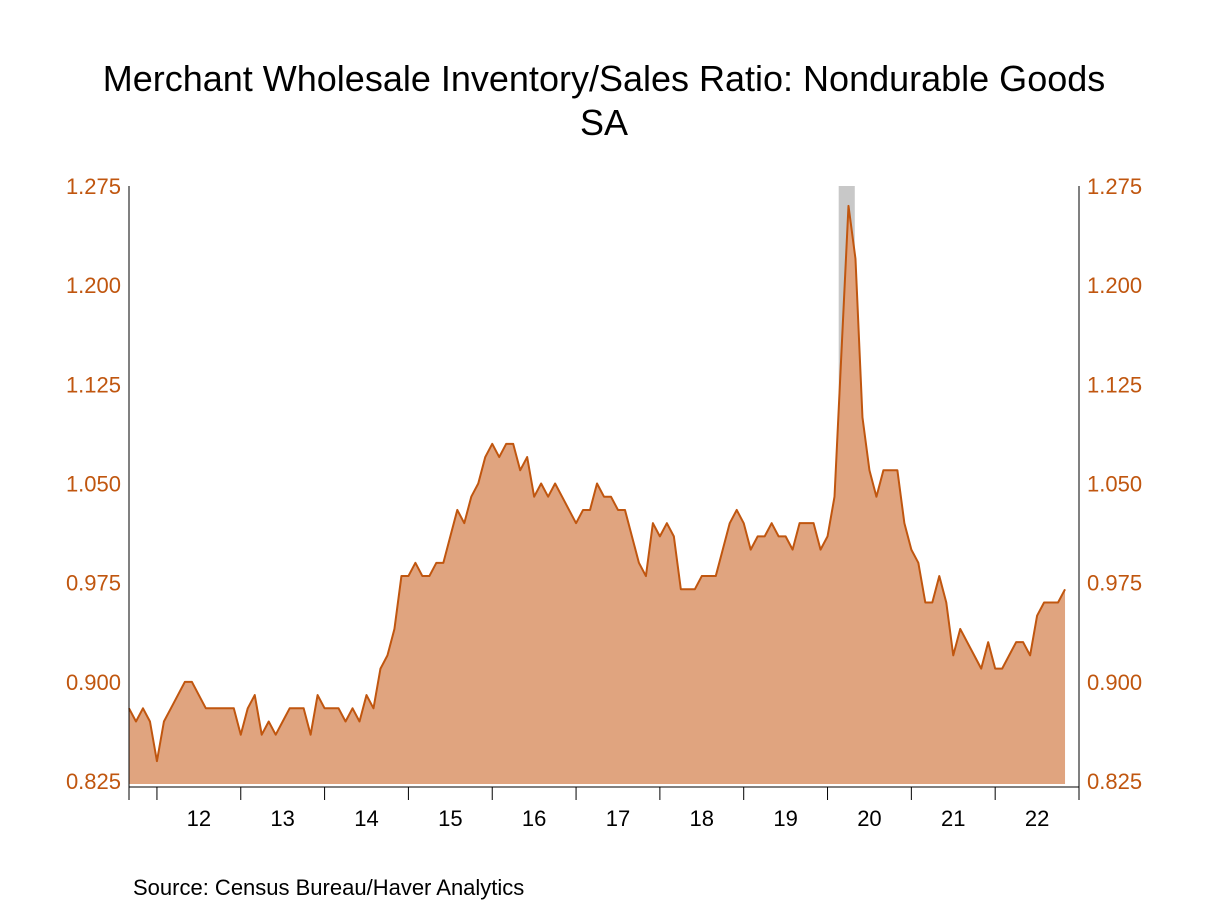  What do you see at coordinates (1114, 781) in the screenshot?
I see `y-tick-label-right: 0.825` at bounding box center [1114, 781].